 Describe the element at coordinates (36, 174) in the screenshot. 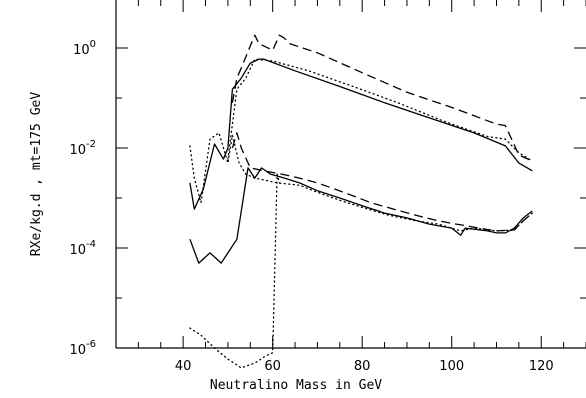

I see `y-axis-title: RXe/kg.d , mt=175 GeV` at that location.